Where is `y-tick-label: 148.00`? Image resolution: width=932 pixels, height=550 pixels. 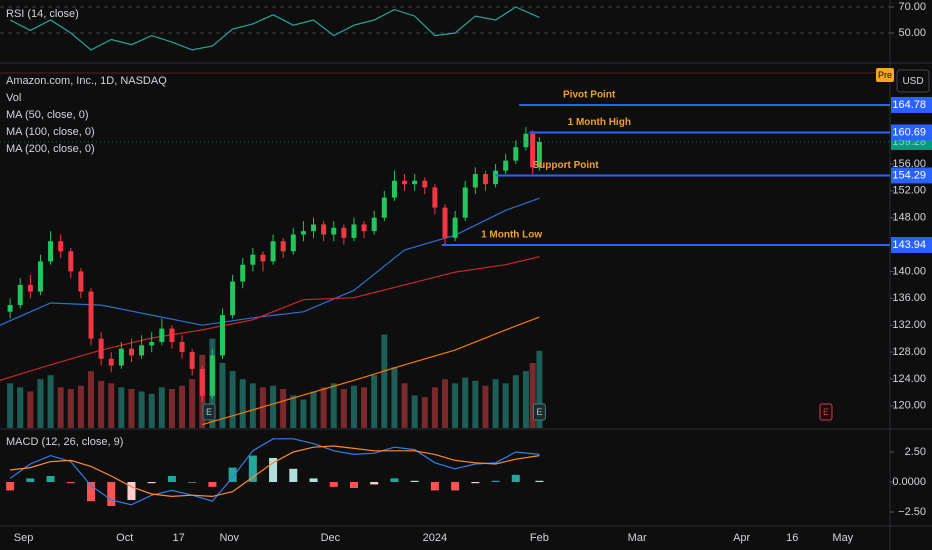 y-tick-label: 148.00 is located at coordinates (909, 218).